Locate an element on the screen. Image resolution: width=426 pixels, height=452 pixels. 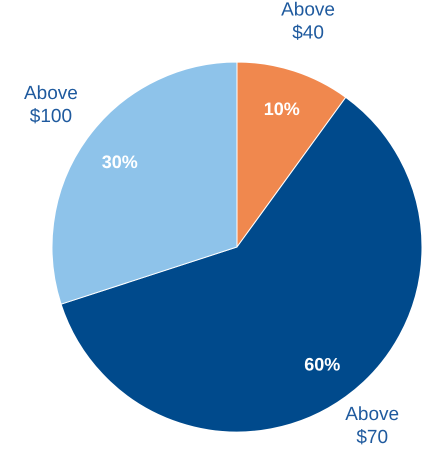
data-label: 10% is located at coordinates (282, 109).